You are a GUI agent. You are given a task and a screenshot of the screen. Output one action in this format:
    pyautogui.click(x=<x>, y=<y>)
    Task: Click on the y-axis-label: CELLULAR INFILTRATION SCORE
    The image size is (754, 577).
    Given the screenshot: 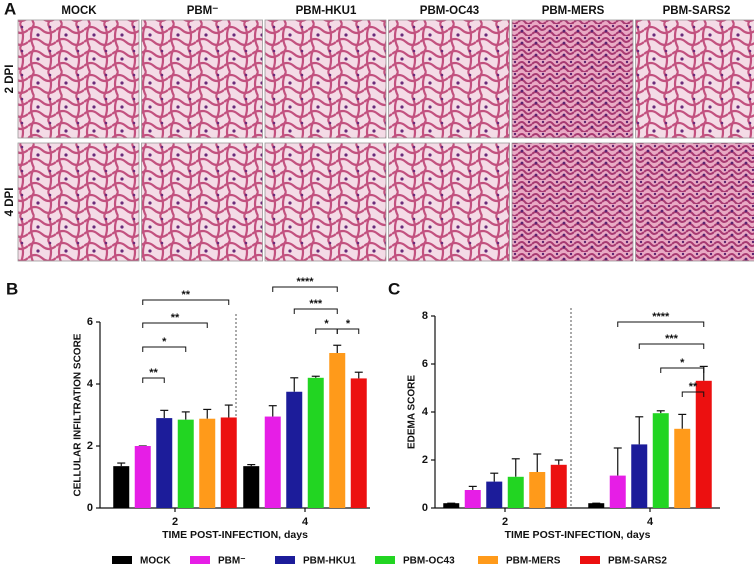 What is the action you would take?
    pyautogui.click(x=78, y=414)
    